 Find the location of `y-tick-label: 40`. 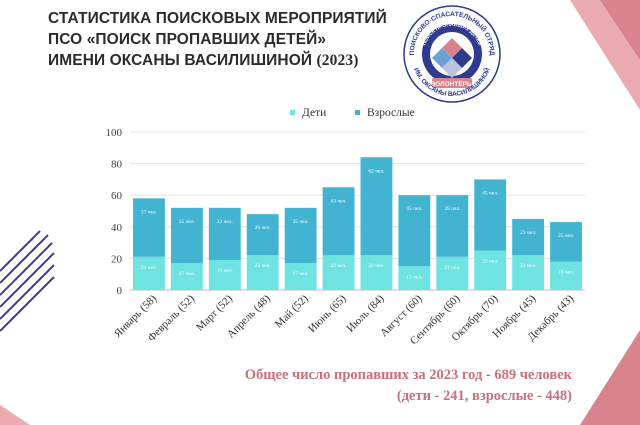

y-tick-label: 40 is located at coordinates (117, 228).